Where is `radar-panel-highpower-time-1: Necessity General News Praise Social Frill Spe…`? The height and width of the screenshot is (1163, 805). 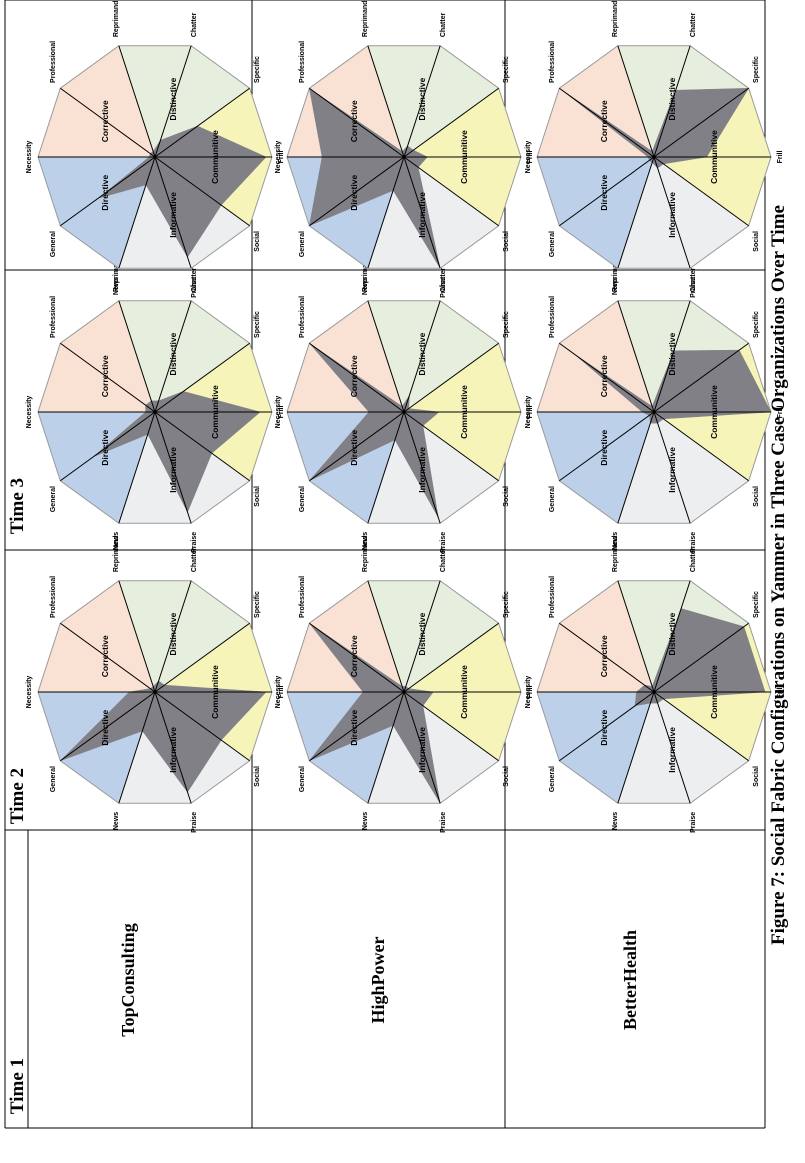 radar-panel-highpower-time-1: Necessity General News Praise Social Frill Spe… is located at coordinates (404, 684).